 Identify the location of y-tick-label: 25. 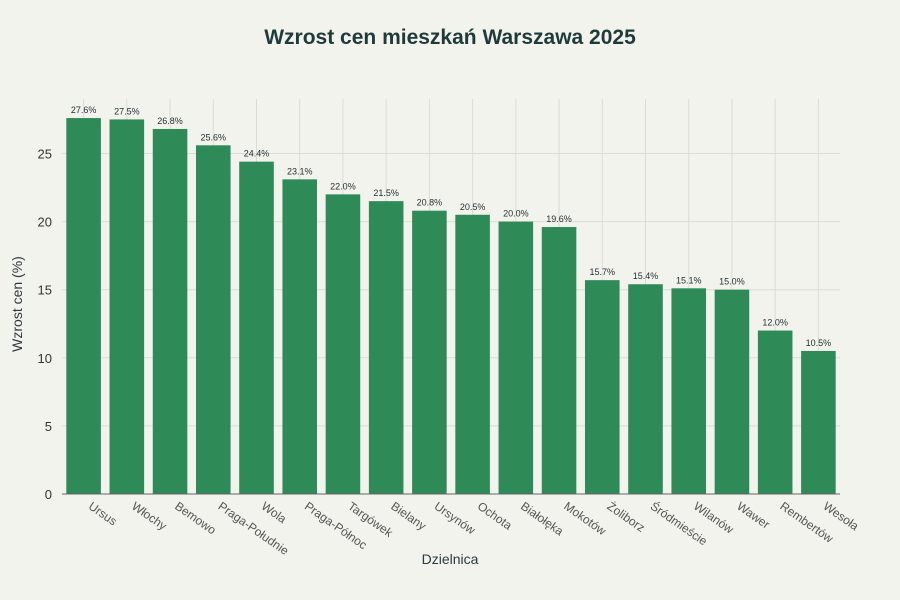
(45, 153).